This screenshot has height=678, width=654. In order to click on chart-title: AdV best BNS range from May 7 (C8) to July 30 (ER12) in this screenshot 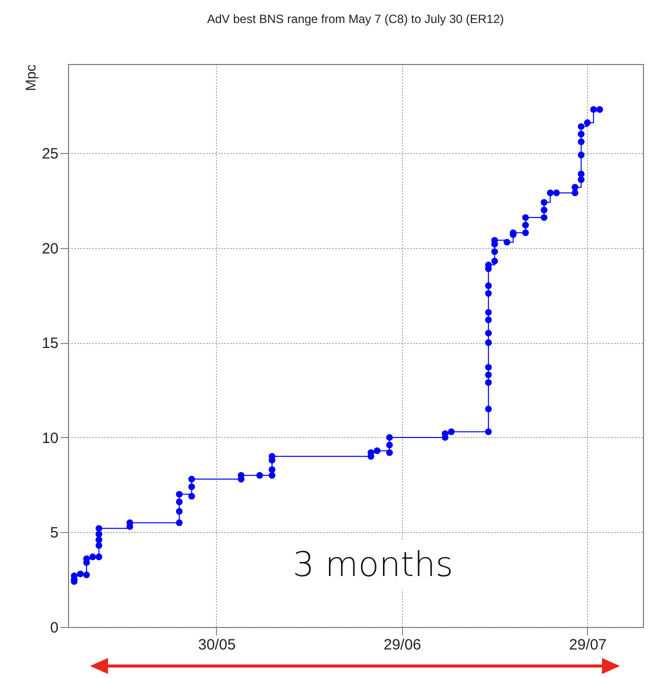, I will do `click(355, 19)`.